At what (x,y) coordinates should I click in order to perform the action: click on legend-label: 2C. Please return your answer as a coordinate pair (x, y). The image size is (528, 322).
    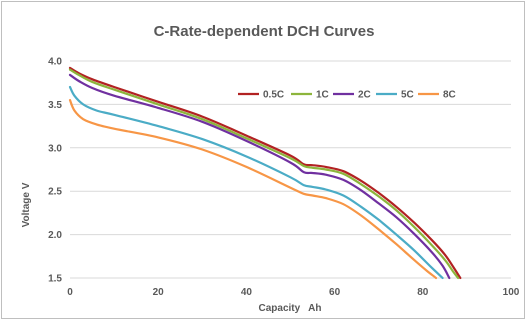
    Looking at the image, I should click on (364, 95).